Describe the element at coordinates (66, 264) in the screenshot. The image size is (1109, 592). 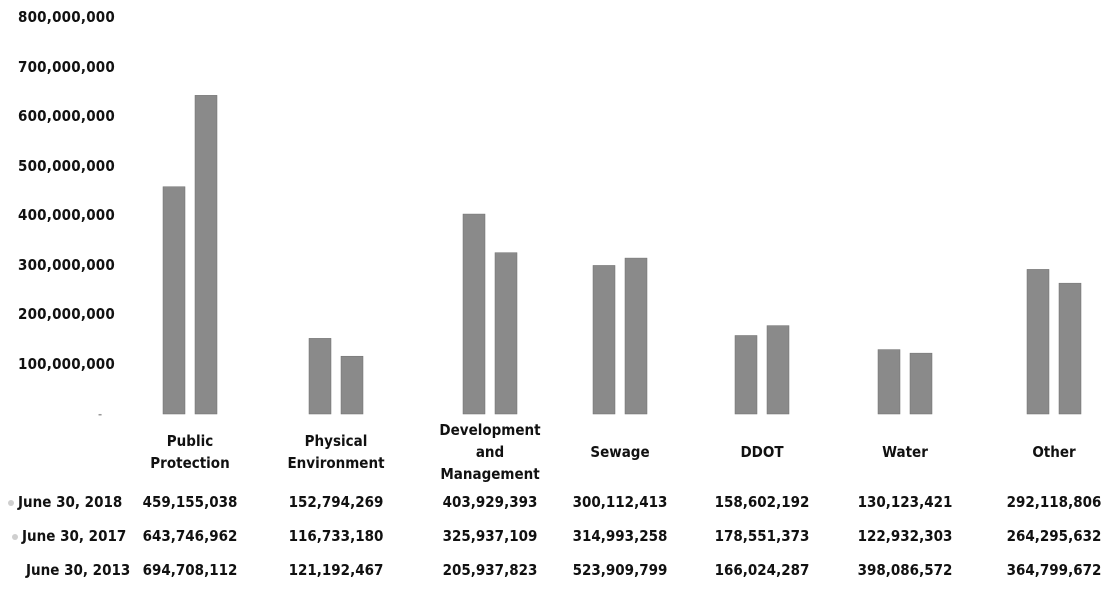
I see `y-tick-label: 300,000,000` at that location.